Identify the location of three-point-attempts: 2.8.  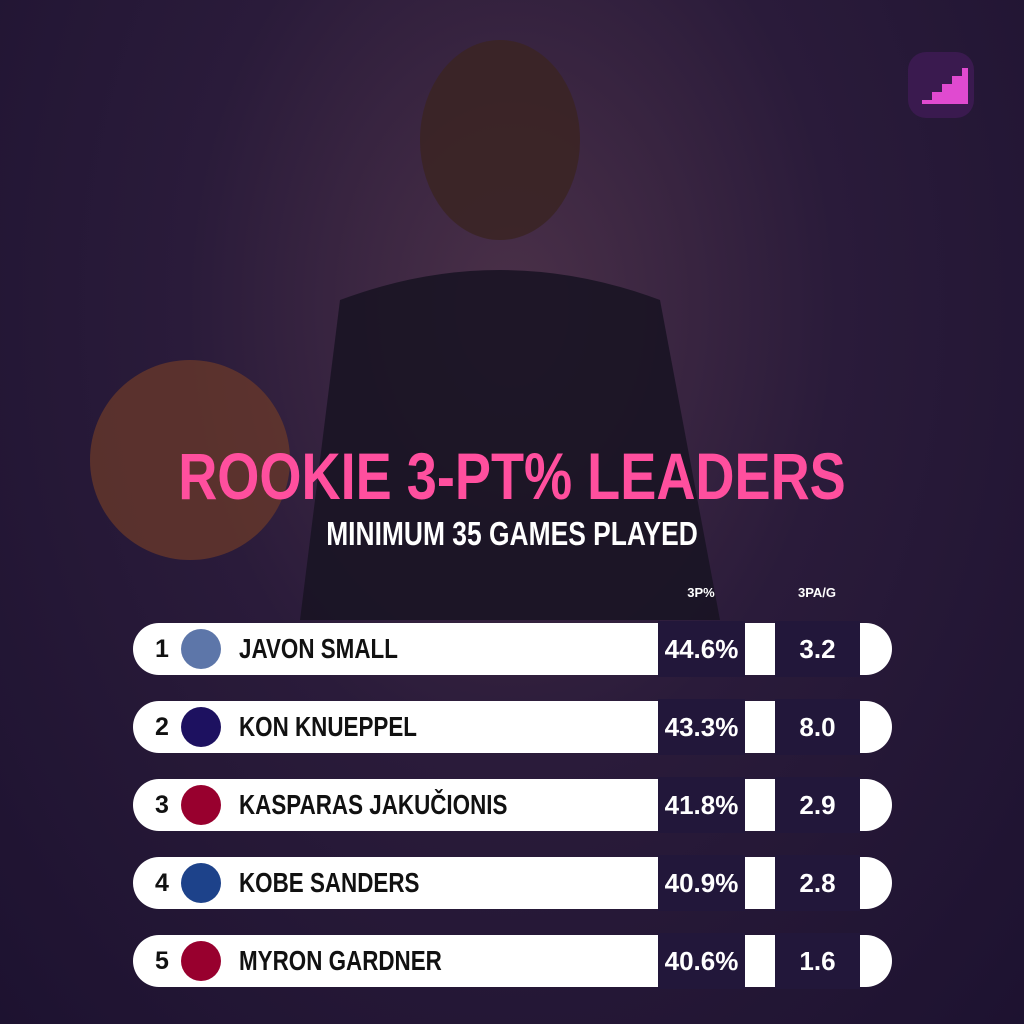
(817, 883).